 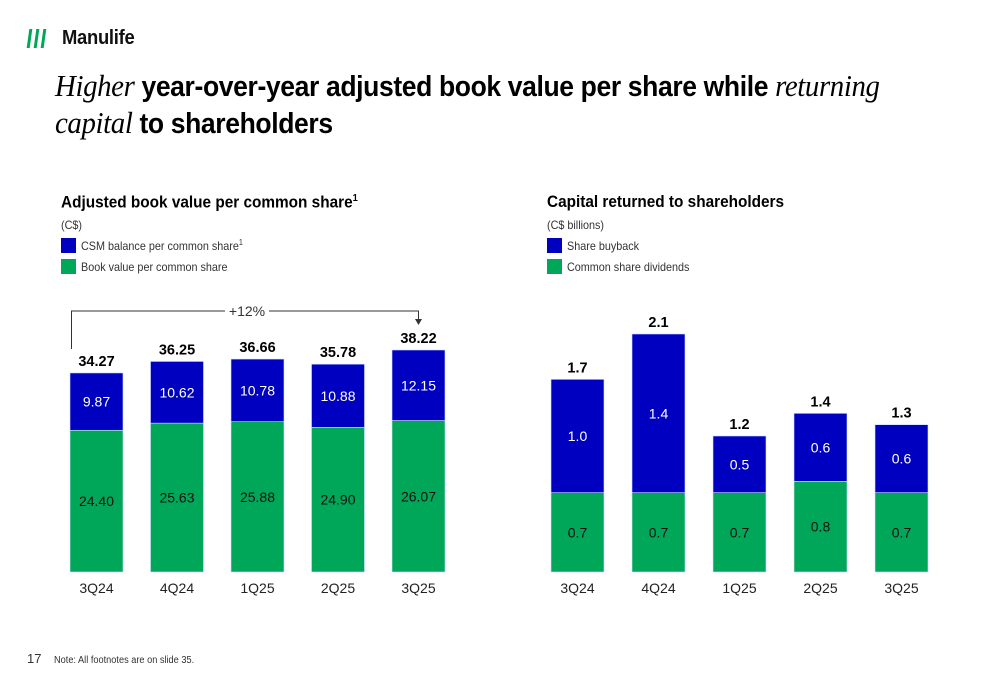 What do you see at coordinates (628, 266) in the screenshot?
I see `legend-label: Common share dividends` at bounding box center [628, 266].